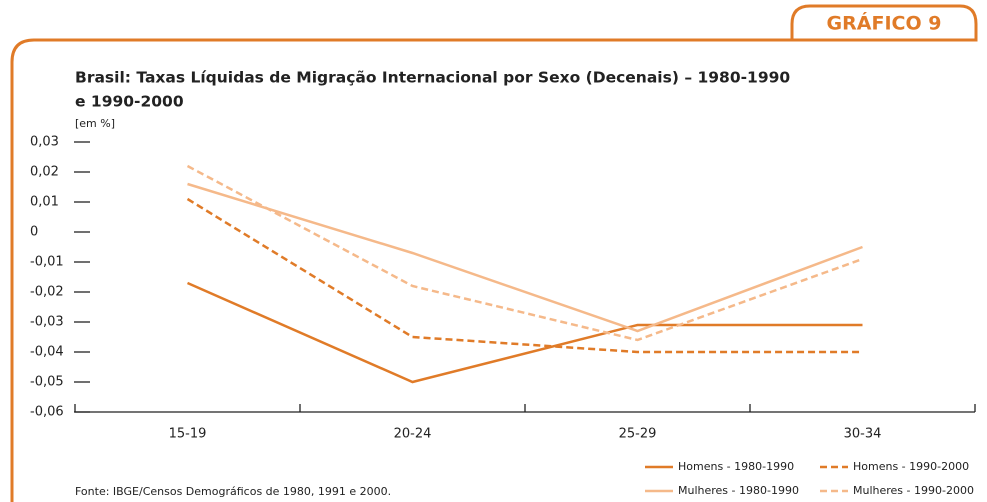 This screenshot has height=502, width=987. I want to click on y-tick-label: 0,03, so click(44, 142).